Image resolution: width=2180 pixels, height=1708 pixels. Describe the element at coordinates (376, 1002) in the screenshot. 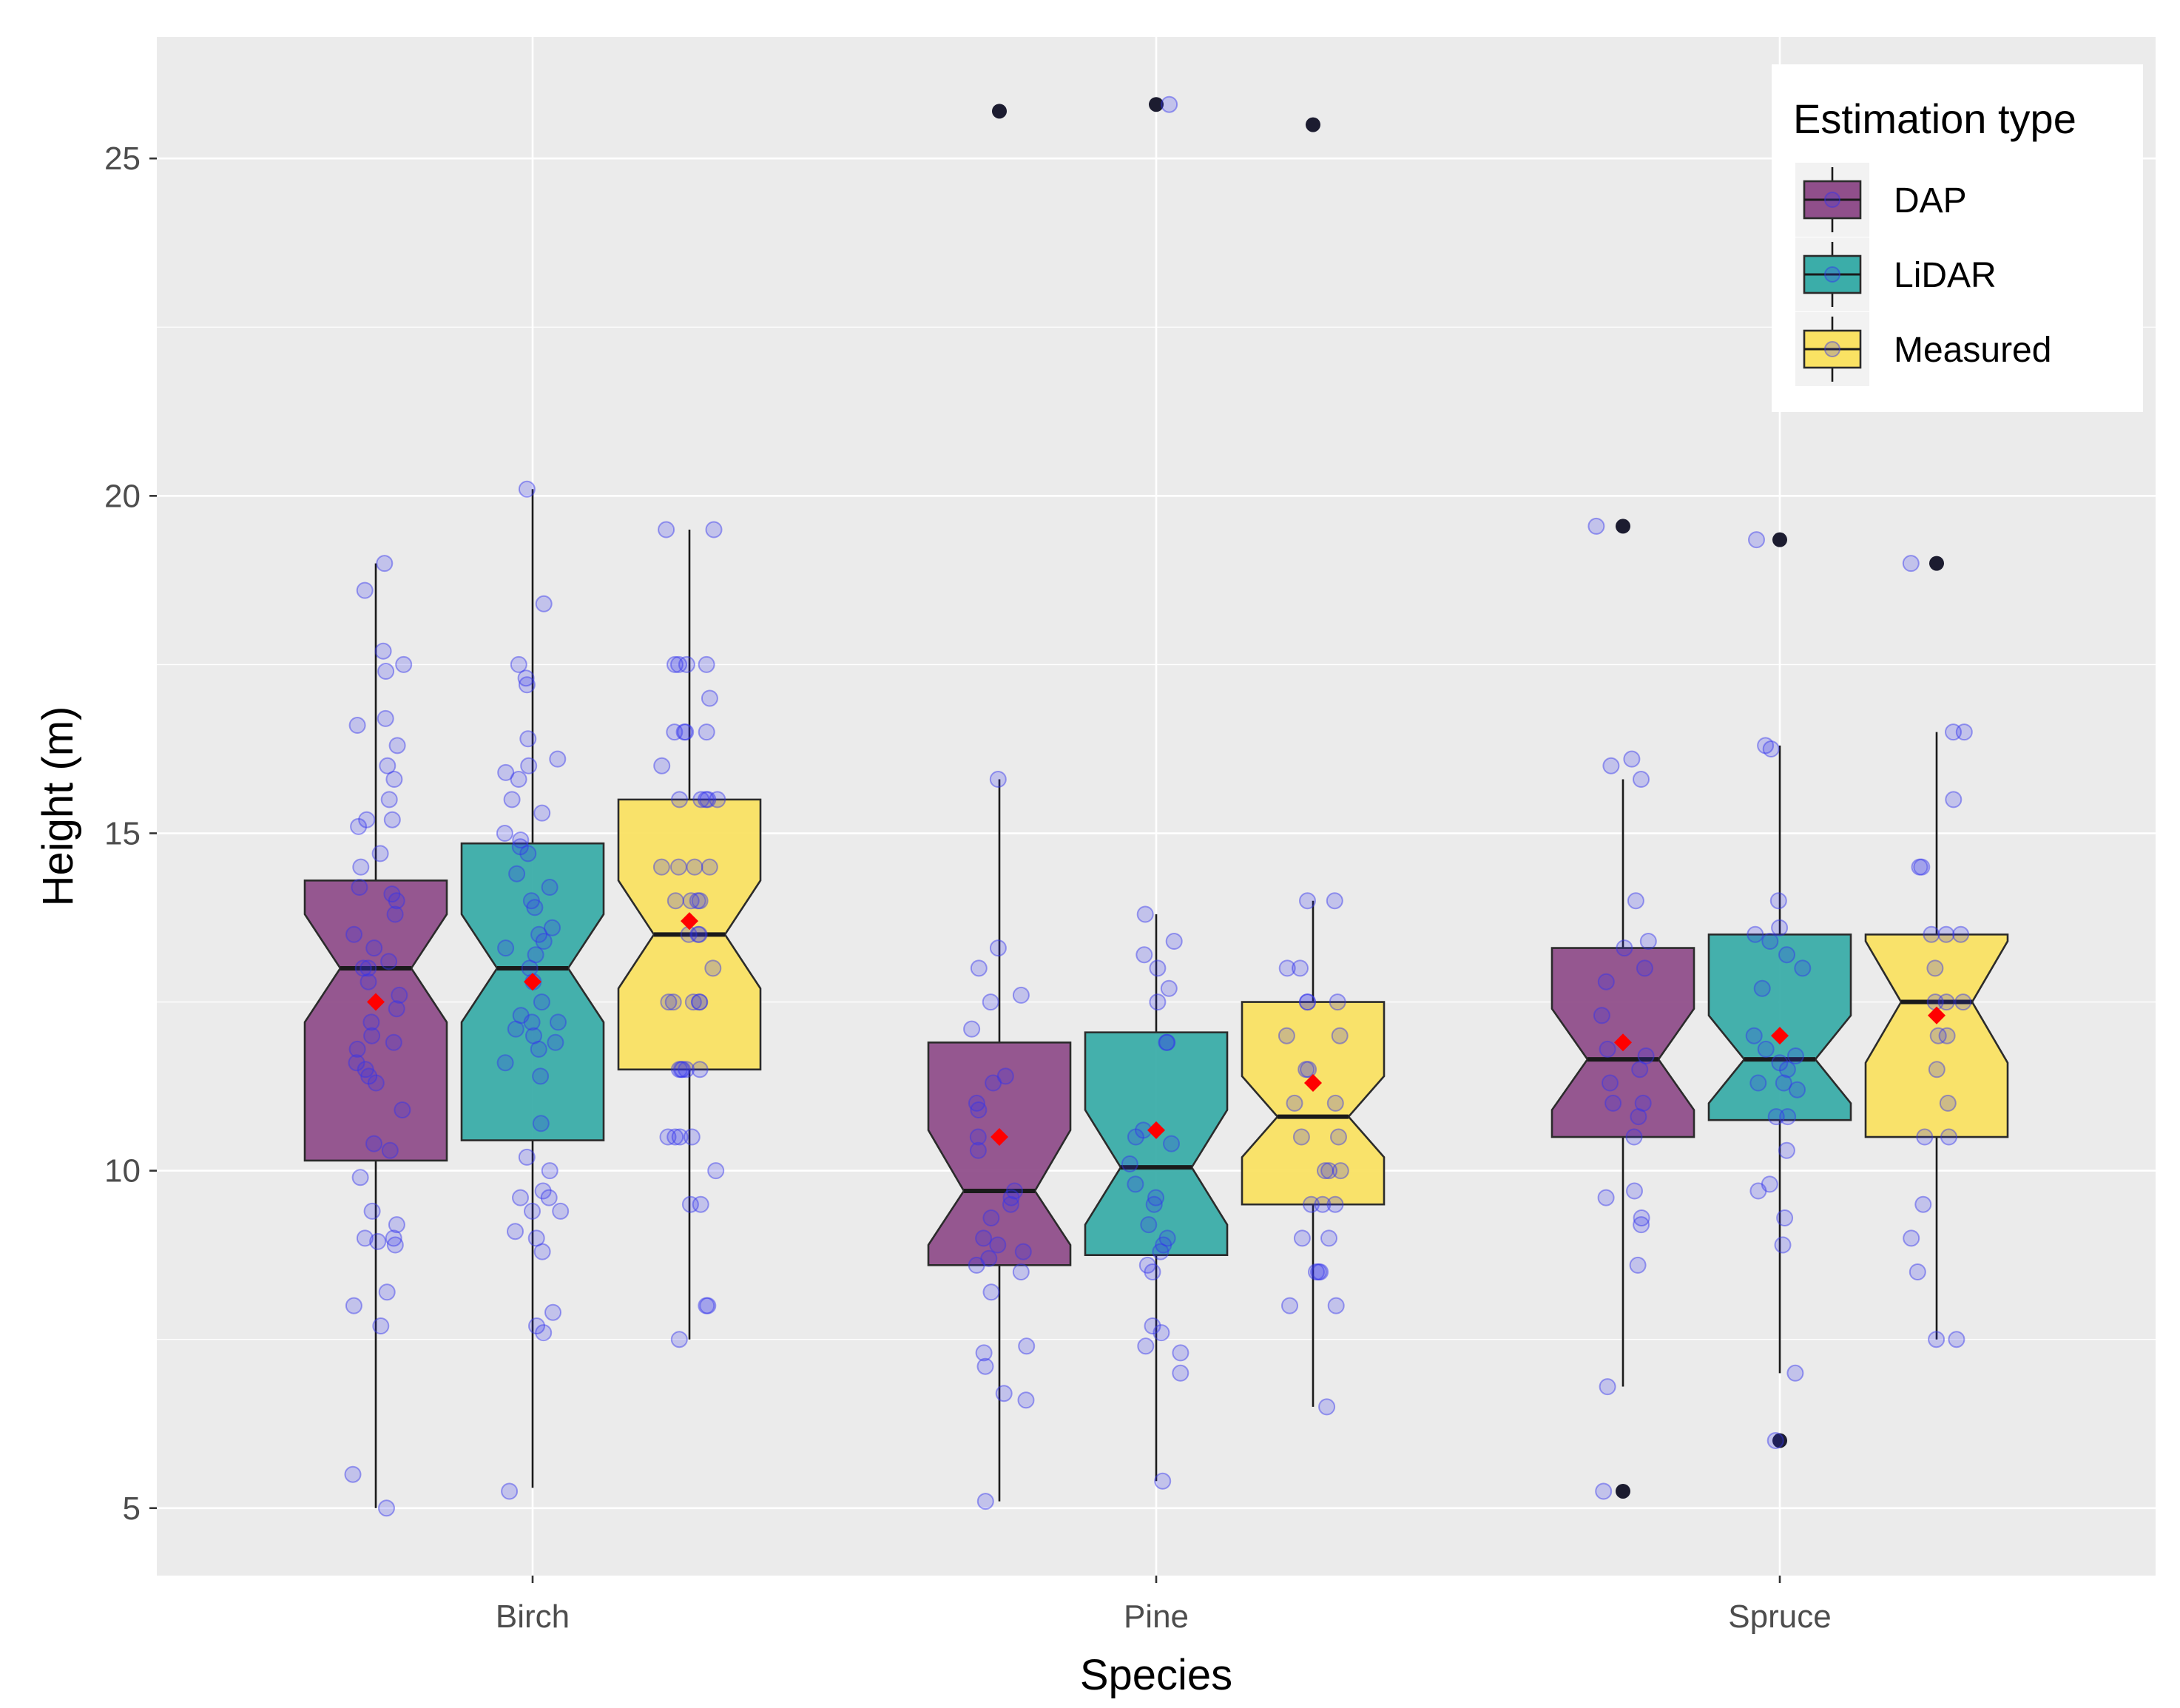

I see `mean-marker-birch-dap` at that location.